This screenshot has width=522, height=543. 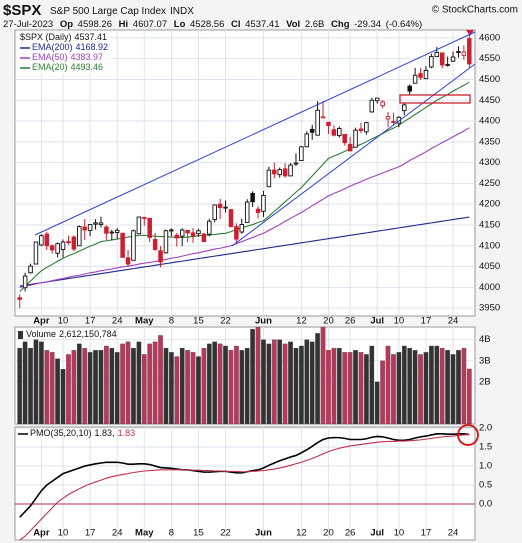 What do you see at coordinates (485, 466) in the screenshot?
I see `y-tick-label: 1.0` at bounding box center [485, 466].